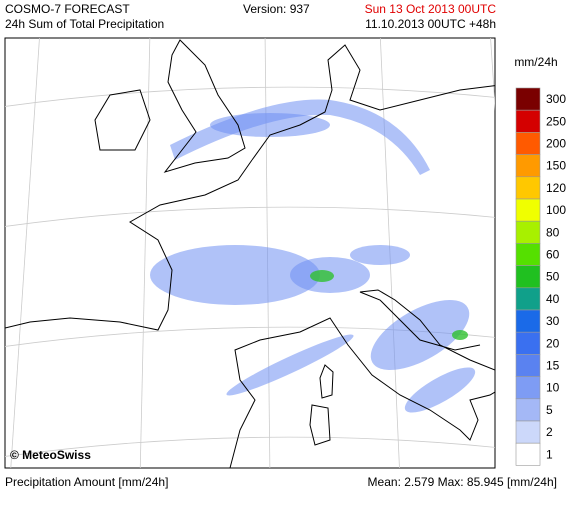  What do you see at coordinates (553, 277) in the screenshot?
I see `legend-label: 50` at bounding box center [553, 277].